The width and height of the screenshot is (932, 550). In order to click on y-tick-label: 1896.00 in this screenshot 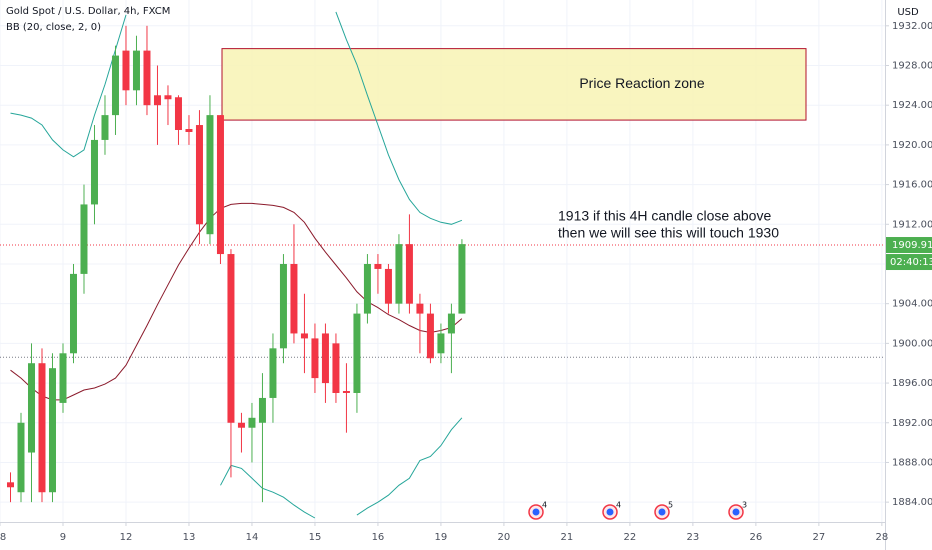, I will do `click(912, 383)`.